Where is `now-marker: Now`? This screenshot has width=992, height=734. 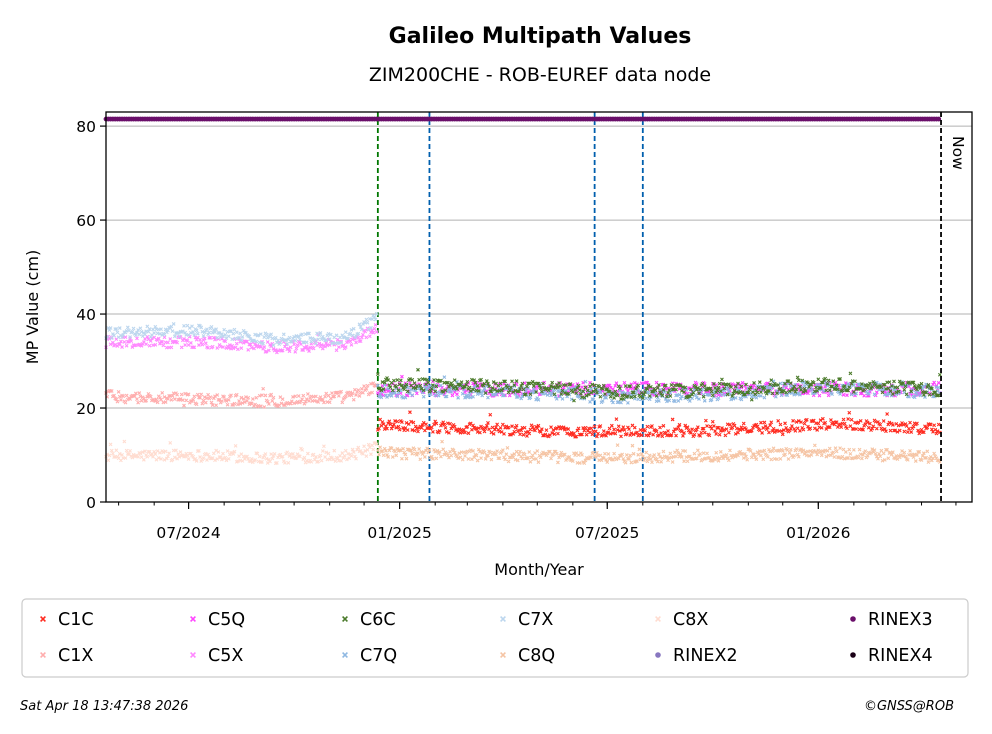 now-marker: Now is located at coordinates (953, 307).